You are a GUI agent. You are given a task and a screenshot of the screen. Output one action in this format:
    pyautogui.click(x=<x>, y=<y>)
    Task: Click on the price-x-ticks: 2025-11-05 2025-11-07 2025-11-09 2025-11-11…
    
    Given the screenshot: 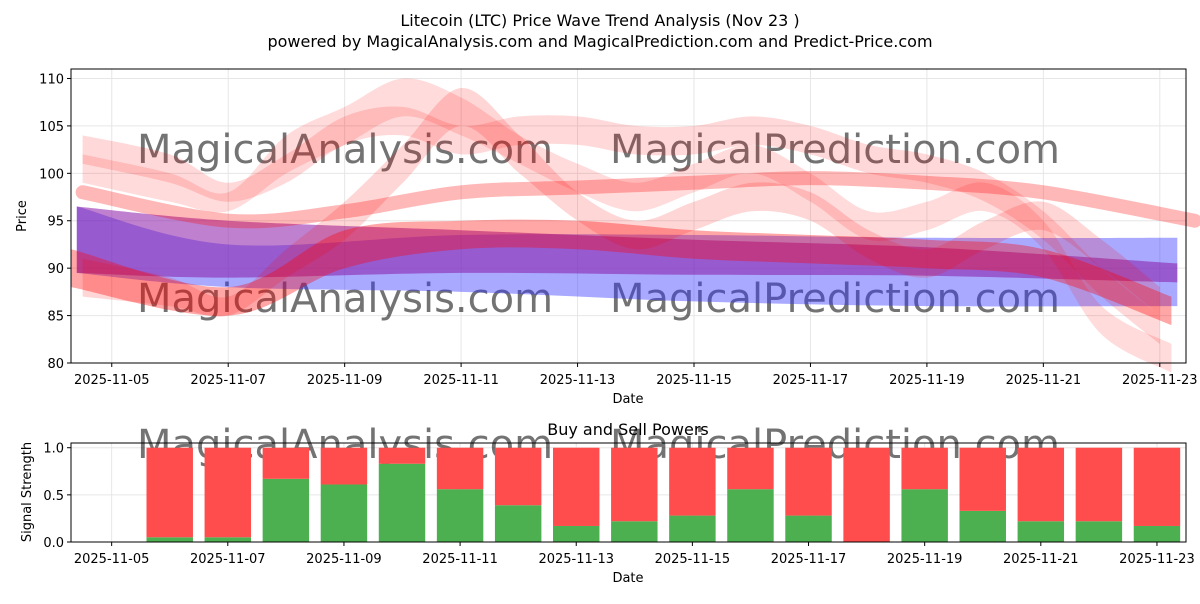 What is the action you would take?
    pyautogui.click(x=636, y=375)
    